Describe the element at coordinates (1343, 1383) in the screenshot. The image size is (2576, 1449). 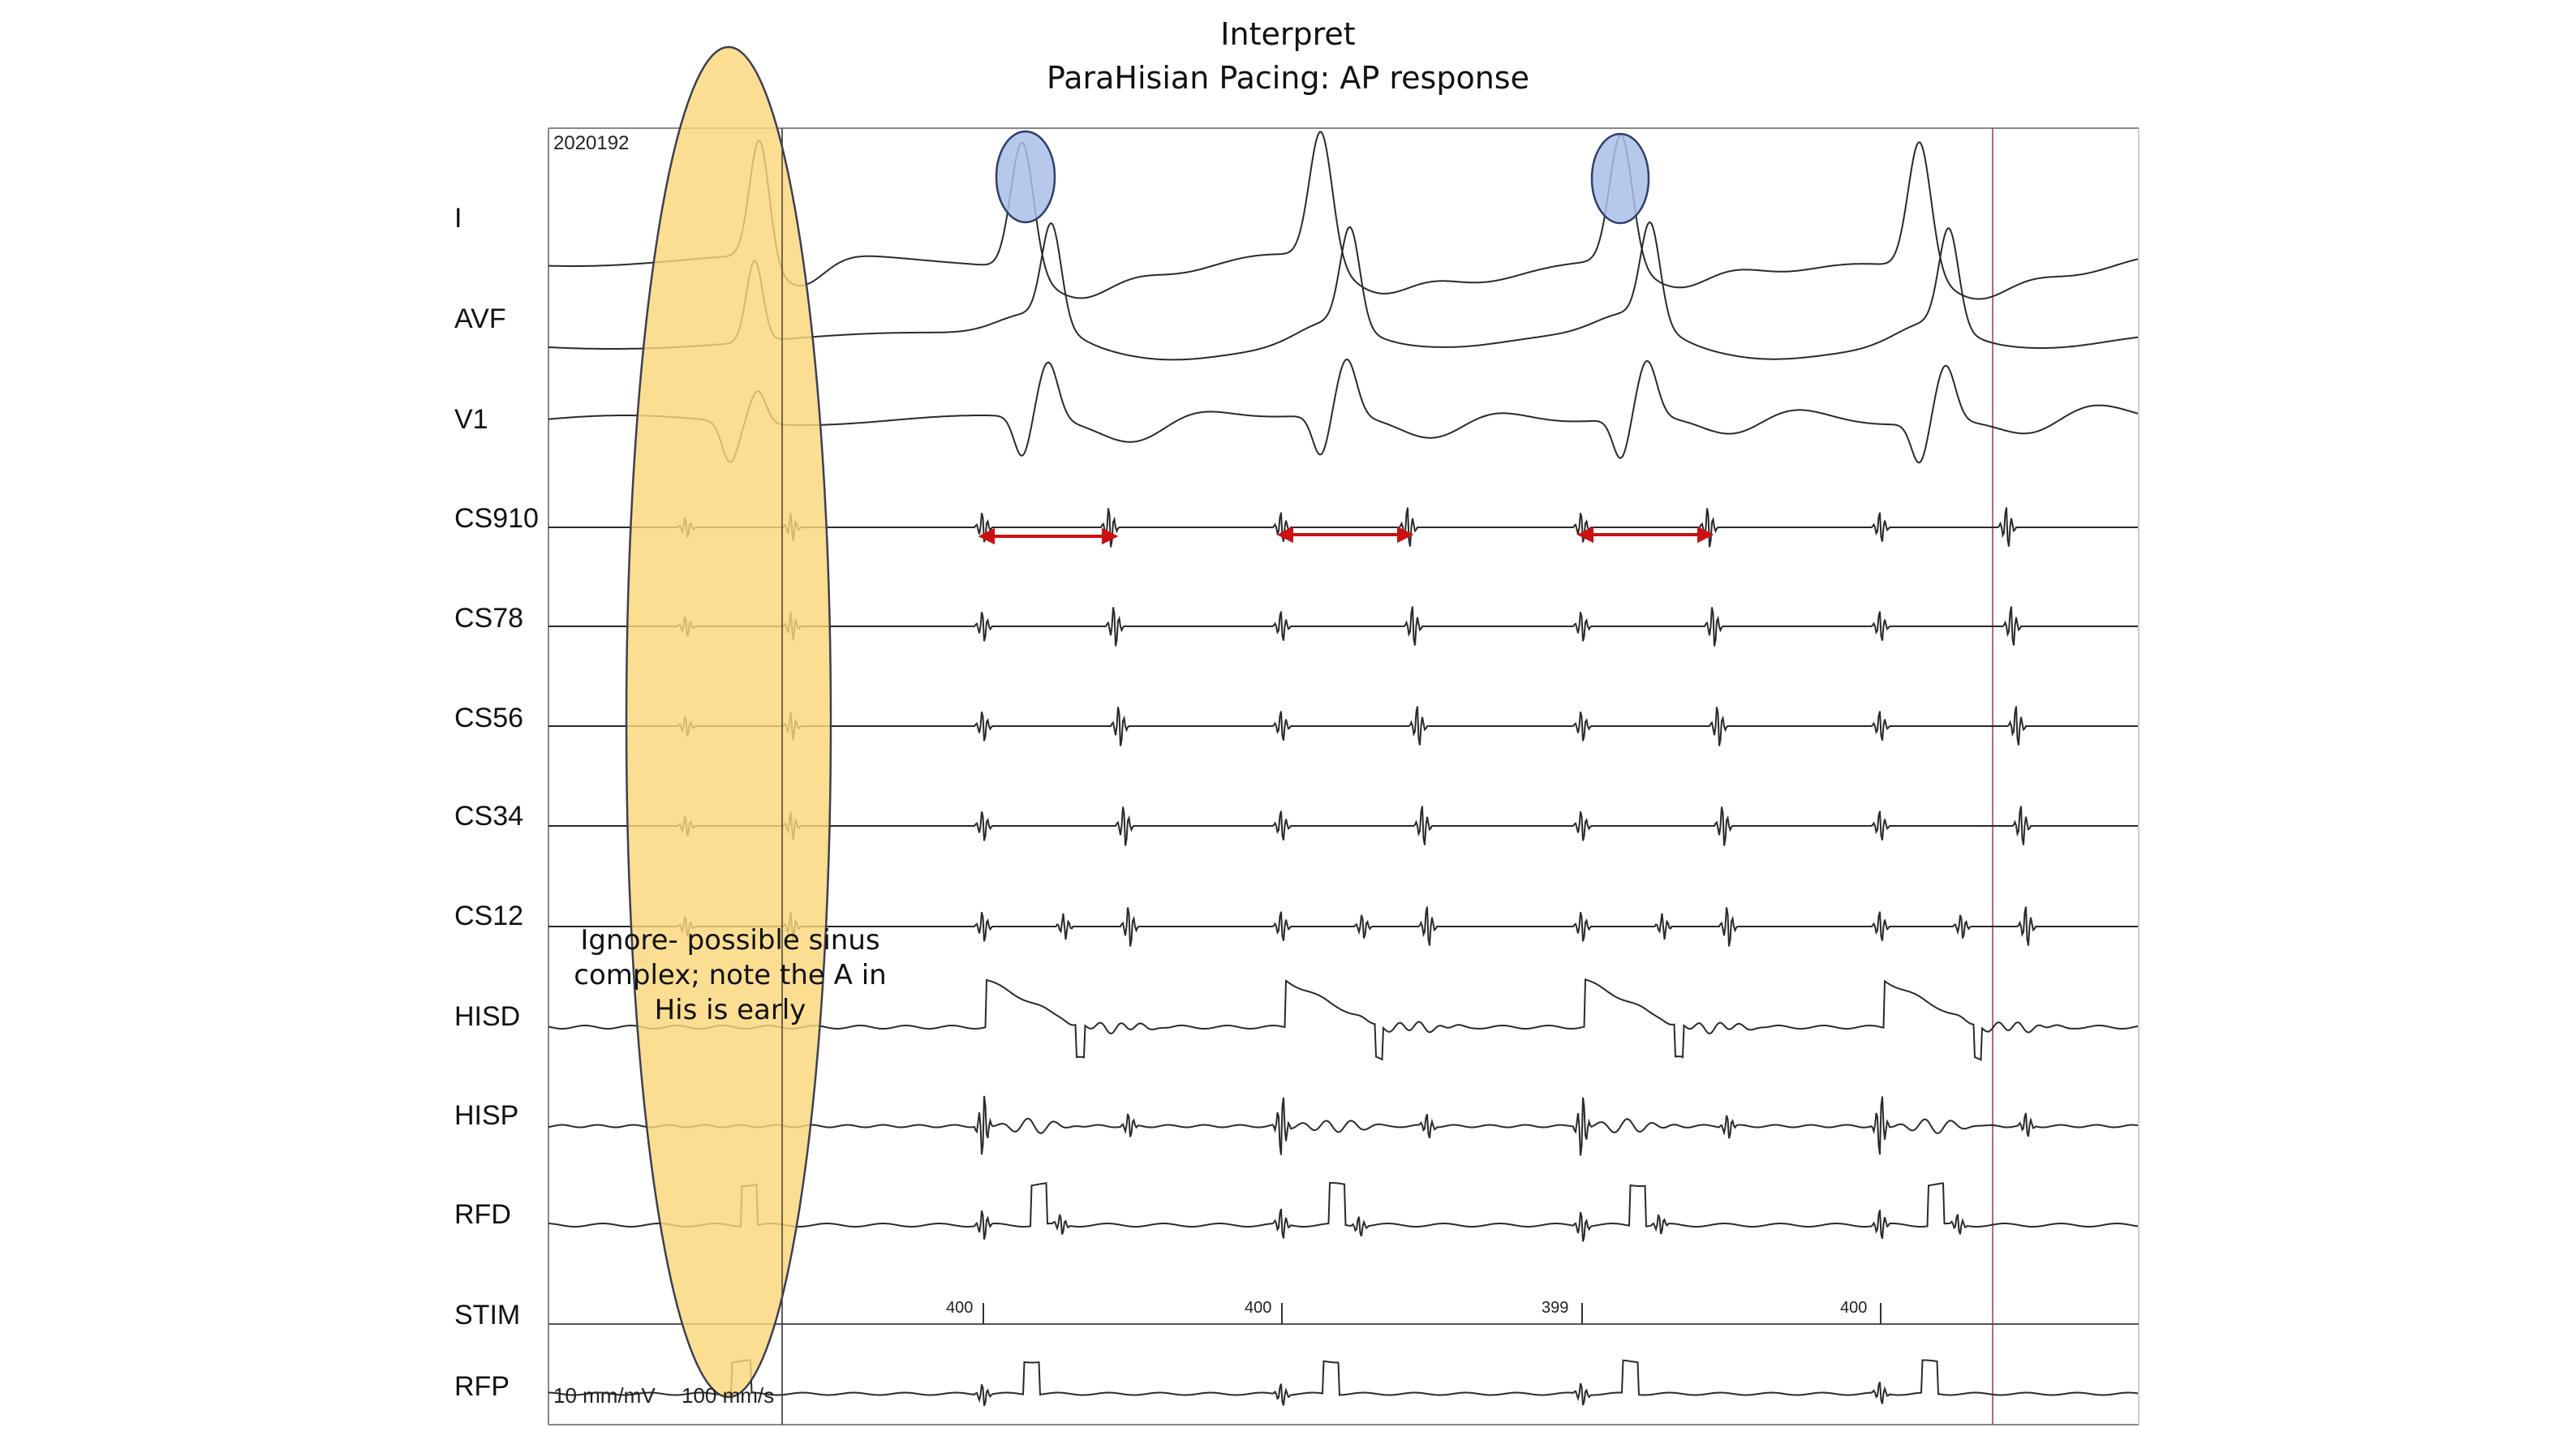
I see `trace-rfp` at that location.